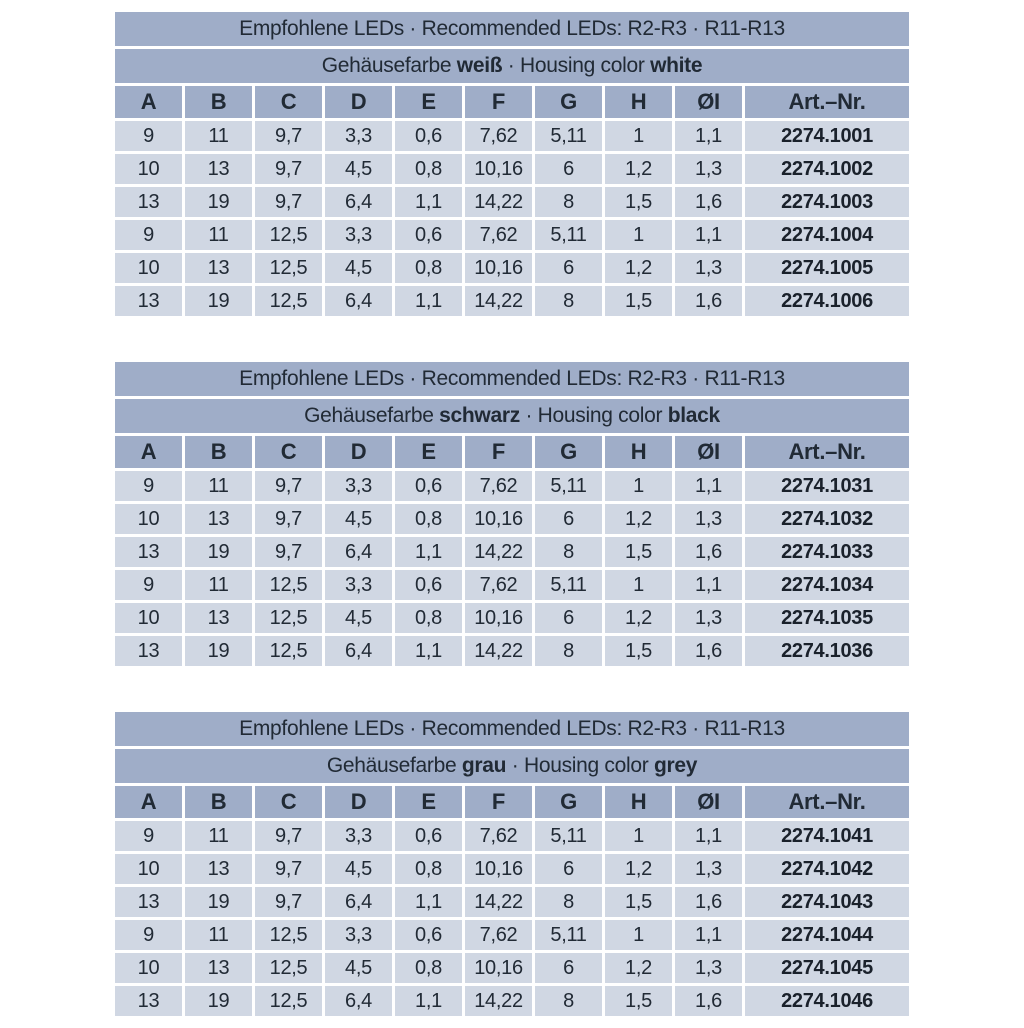 This screenshot has height=1028, width=1024. Describe the element at coordinates (512, 487) in the screenshot. I see `table-row: 9 11 9,7 3,3 0,6 7,62 5,11 1 1,1 2274.1031` at that location.